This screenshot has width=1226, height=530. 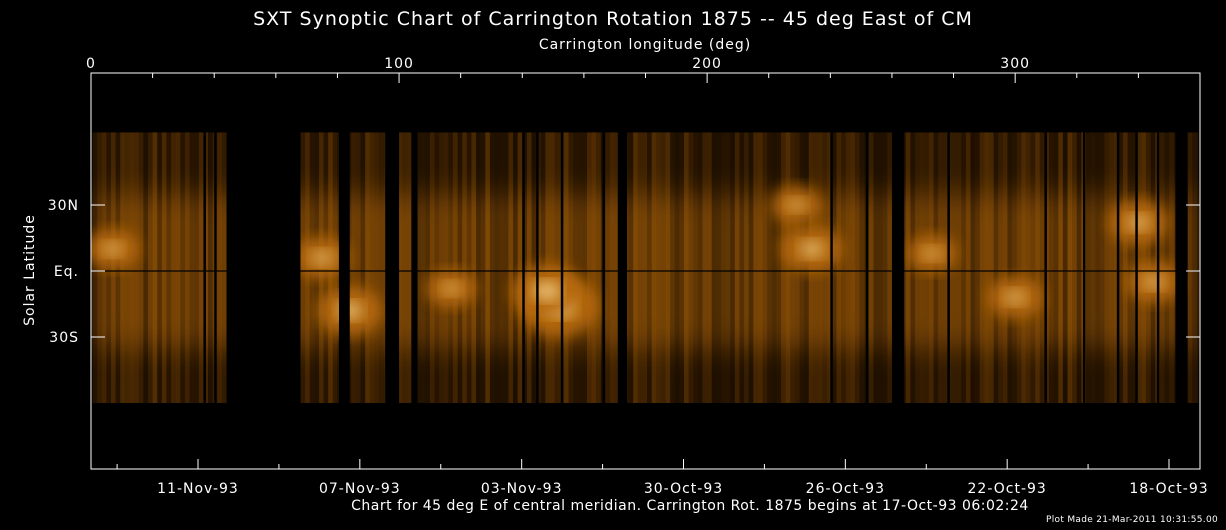 What do you see at coordinates (64, 338) in the screenshot?
I see `y-tick-label: 30S` at bounding box center [64, 338].